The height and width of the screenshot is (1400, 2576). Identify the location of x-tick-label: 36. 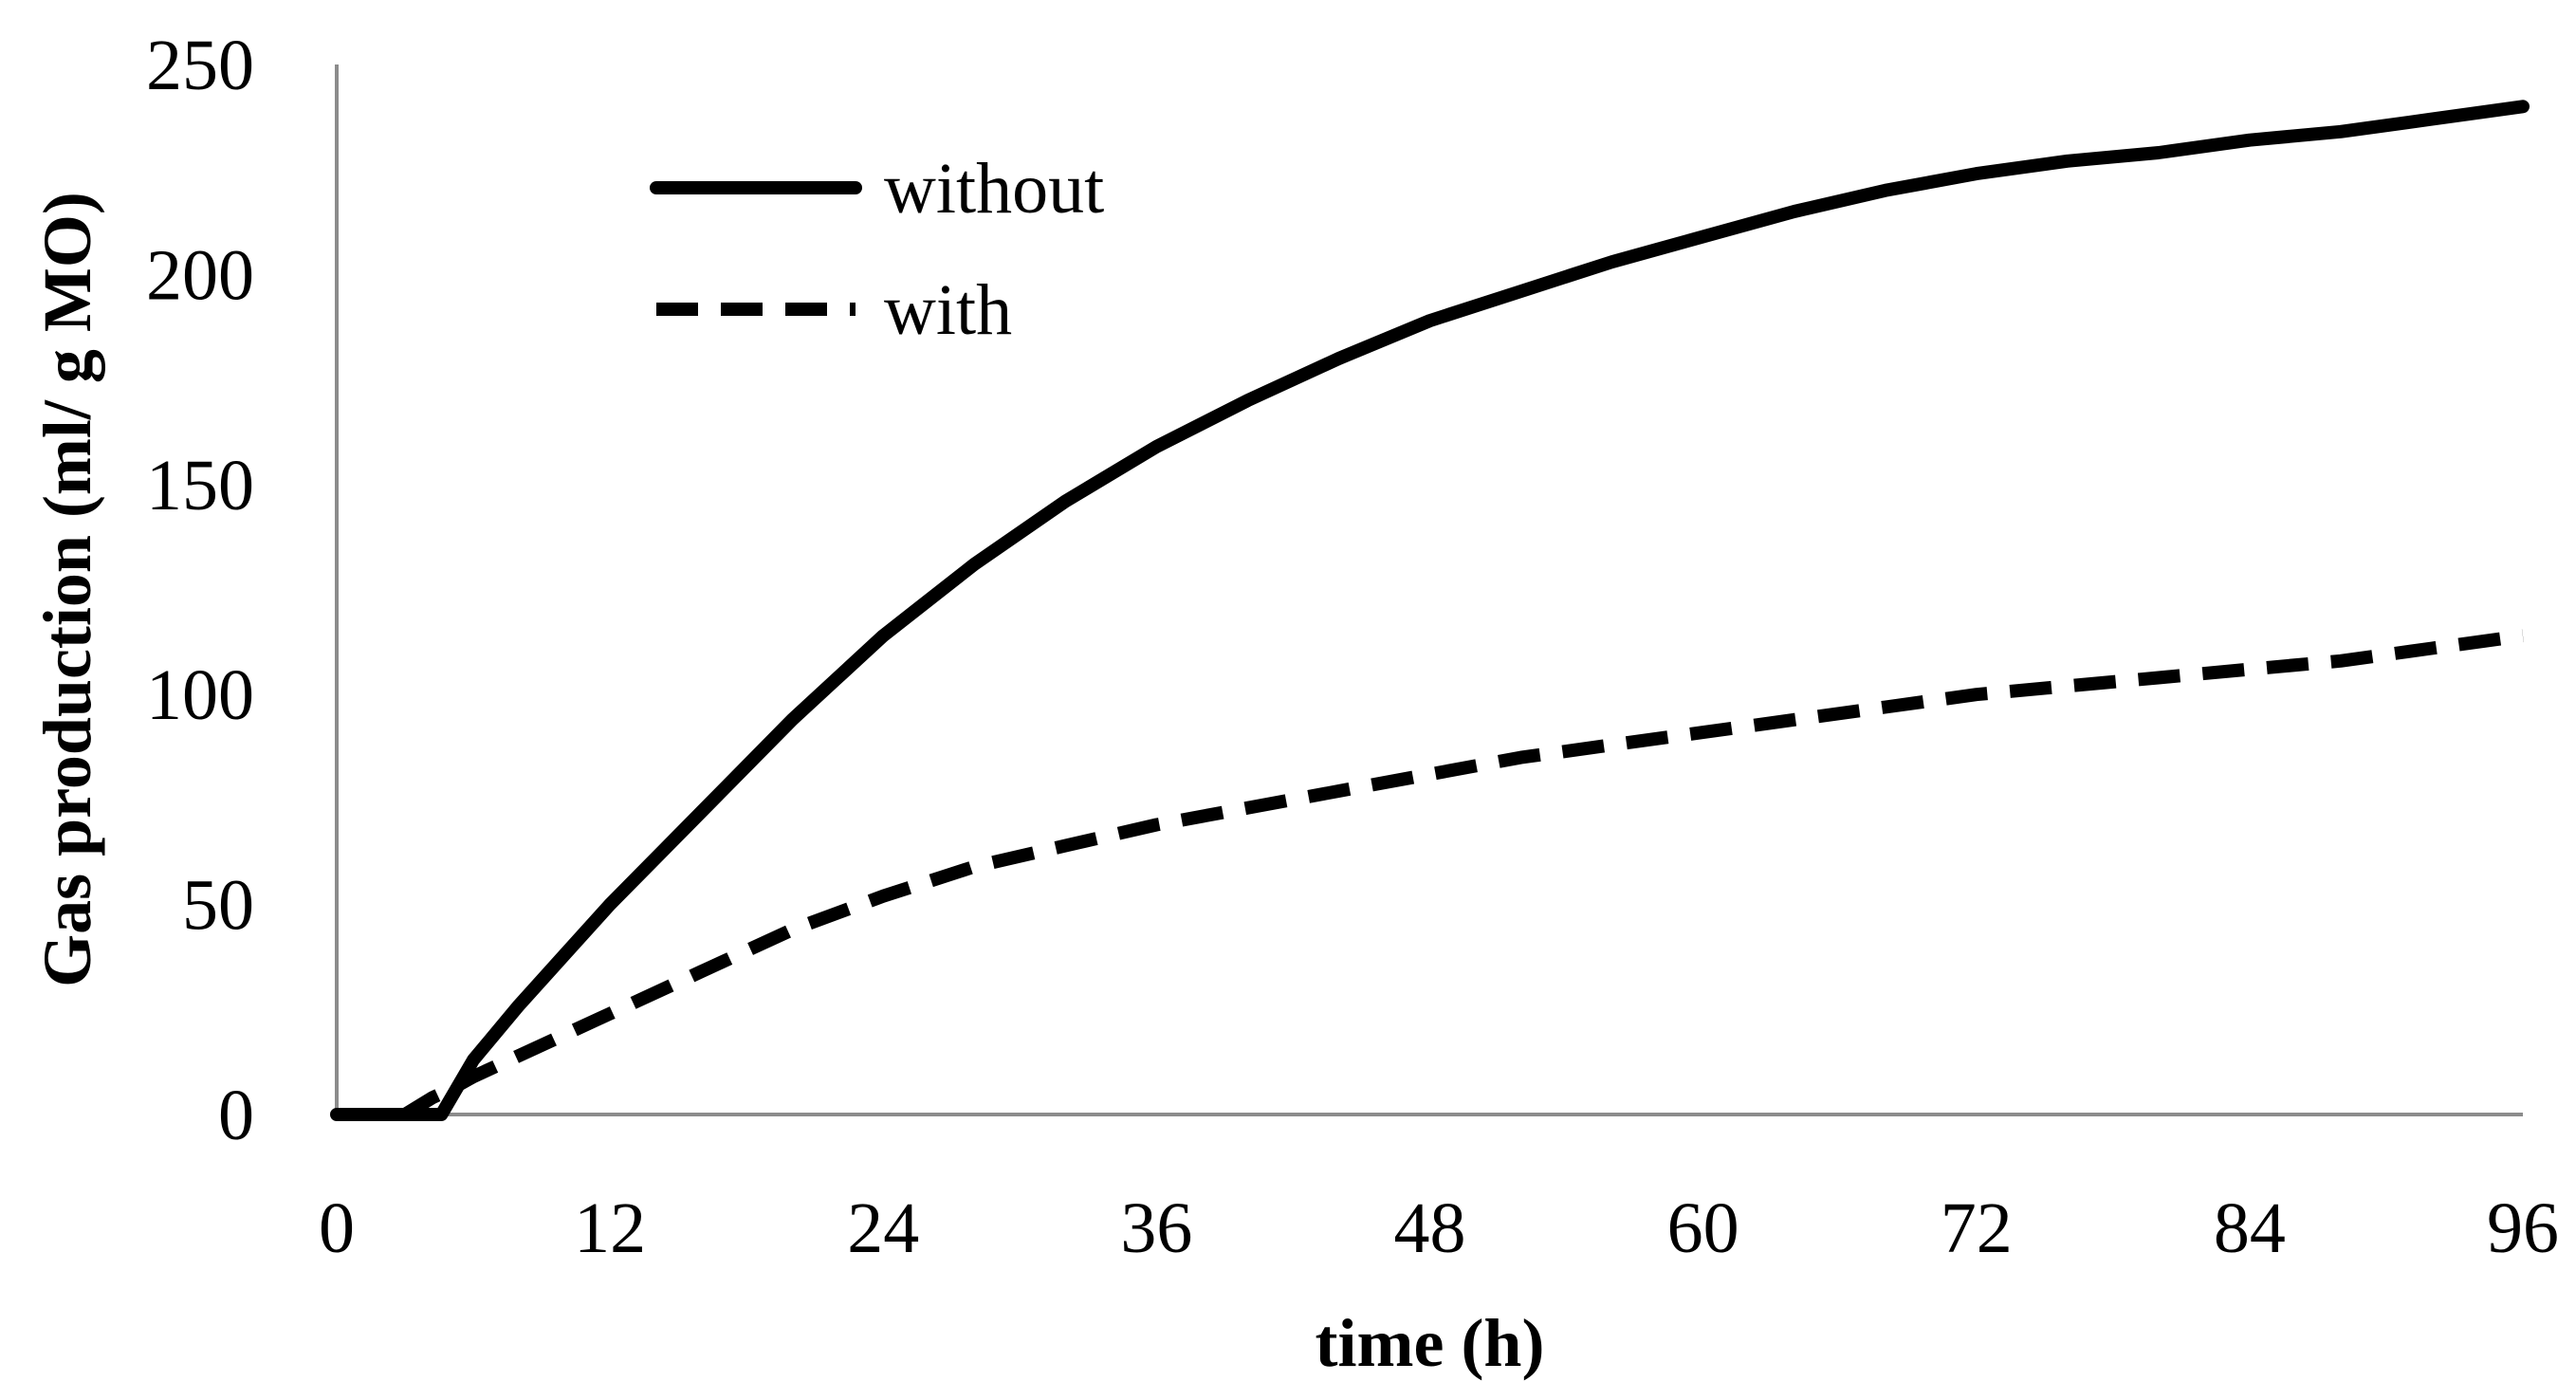
(1156, 1228).